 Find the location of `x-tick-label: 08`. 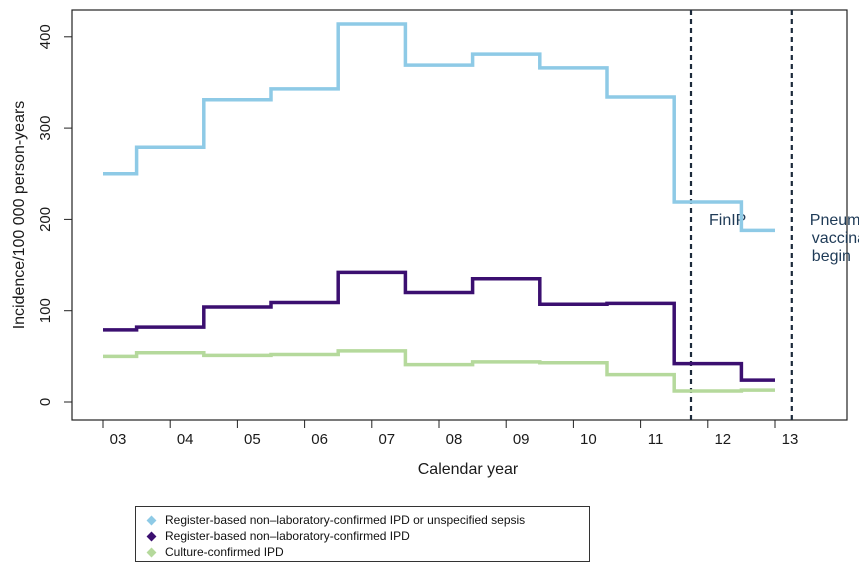

x-tick-label: 08 is located at coordinates (454, 439).